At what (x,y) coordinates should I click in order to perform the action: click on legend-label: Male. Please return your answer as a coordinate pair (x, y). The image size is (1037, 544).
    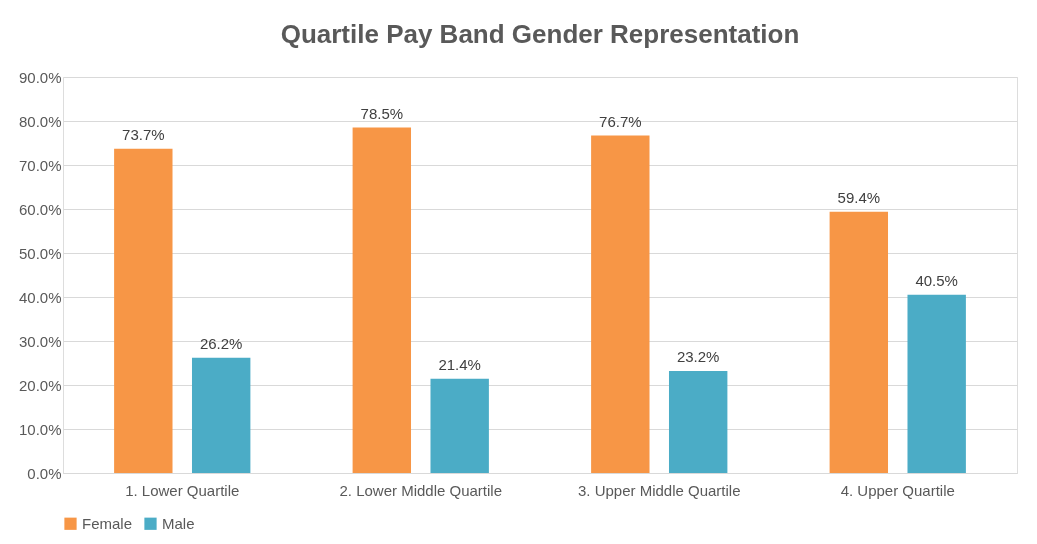
    Looking at the image, I should click on (178, 523).